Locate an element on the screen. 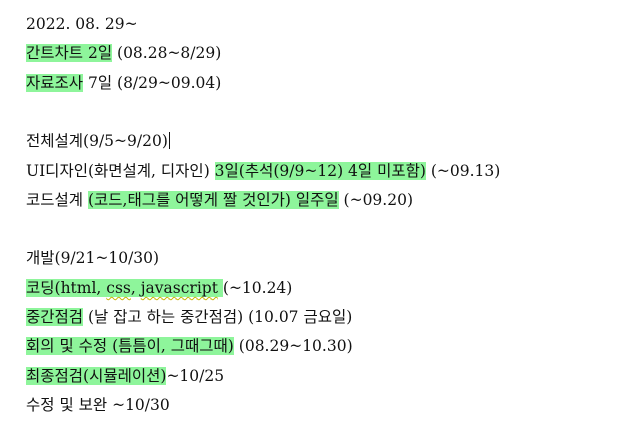  text-run: ~10/25 is located at coordinates (195, 376).